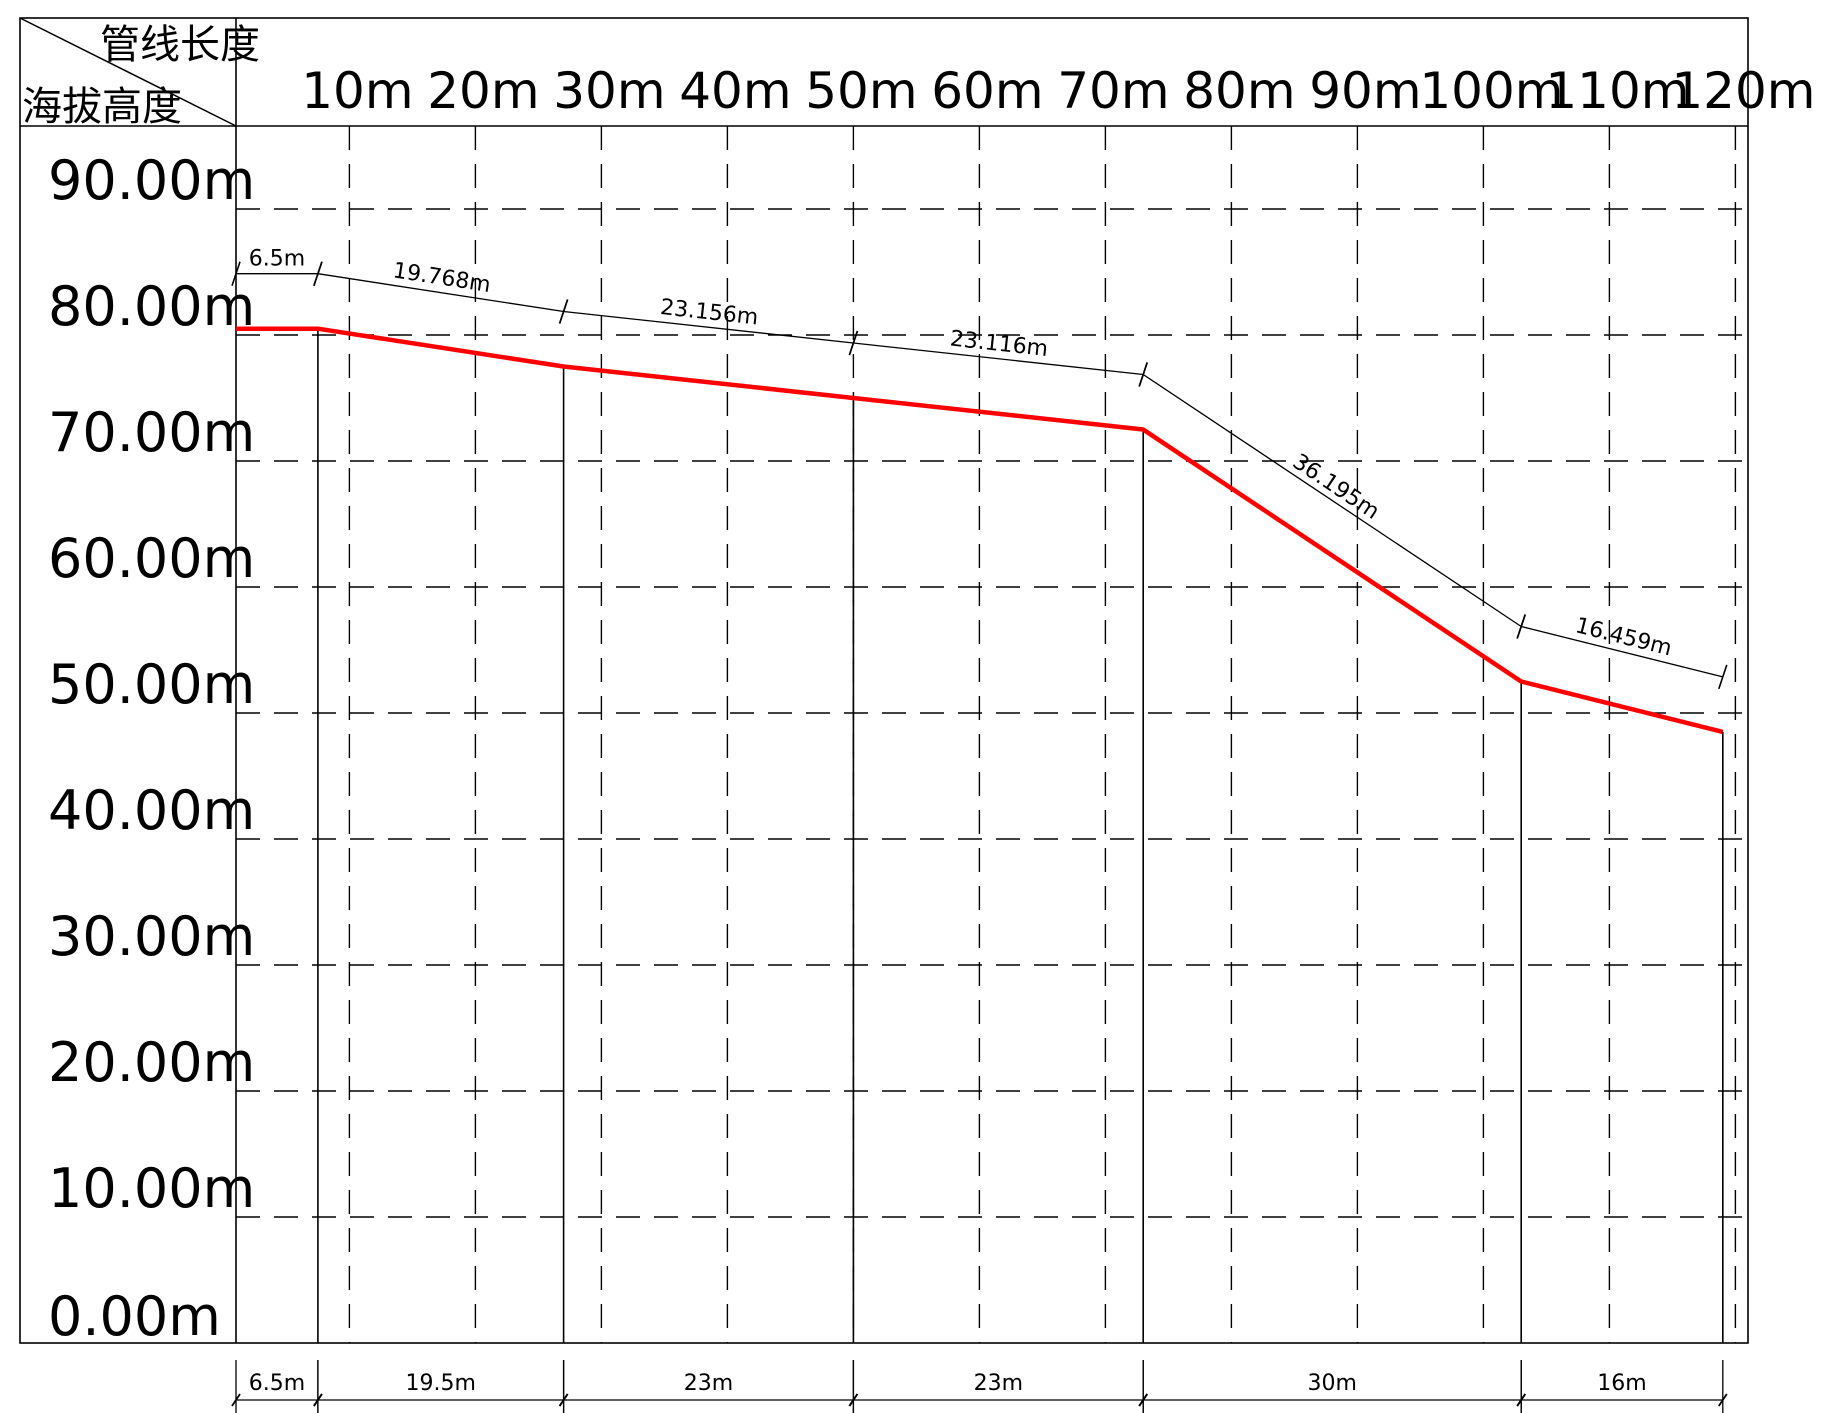 Image resolution: width=1827 pixels, height=1413 pixels. I want to click on x-tick-label: 70m, so click(1113, 91).